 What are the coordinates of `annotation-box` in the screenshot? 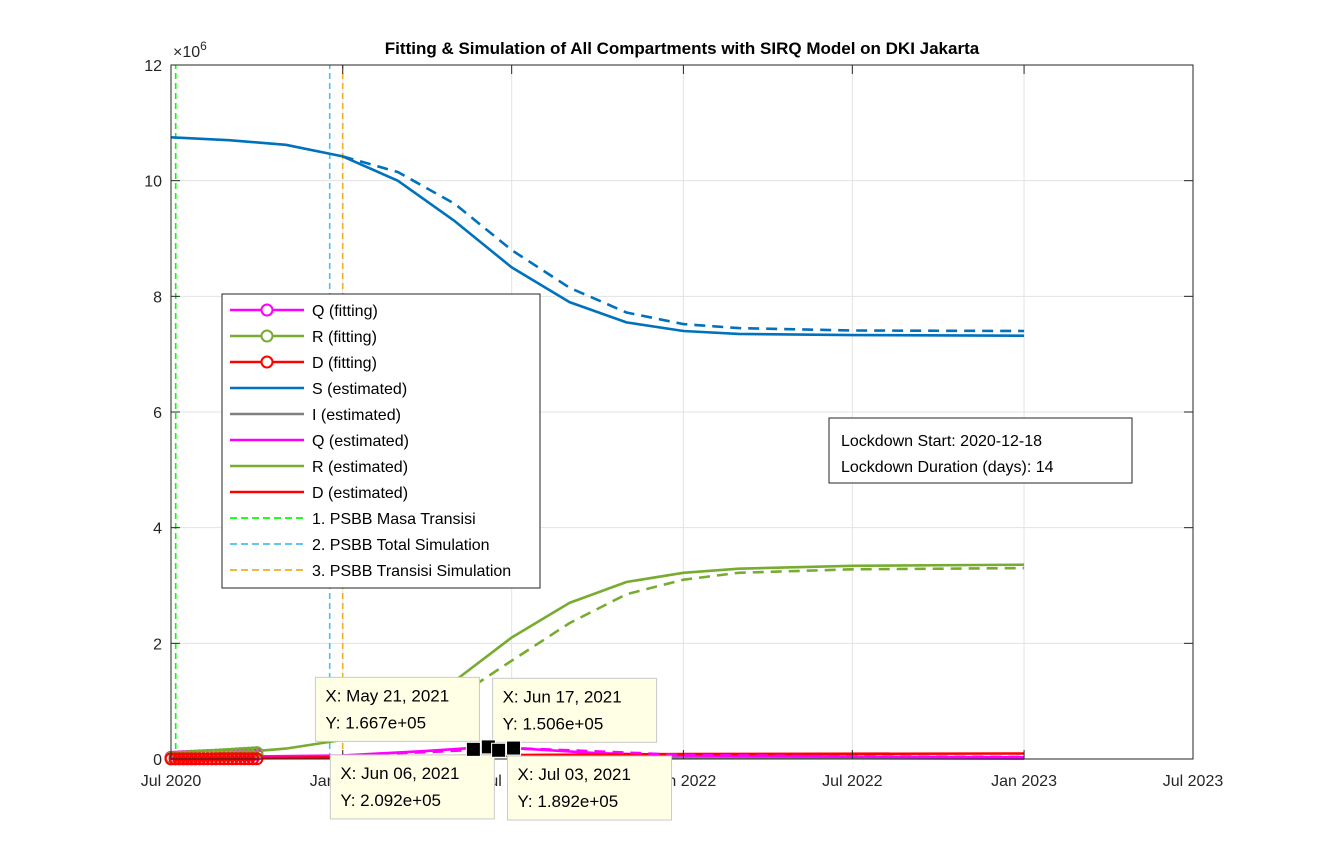 It's located at (980, 450).